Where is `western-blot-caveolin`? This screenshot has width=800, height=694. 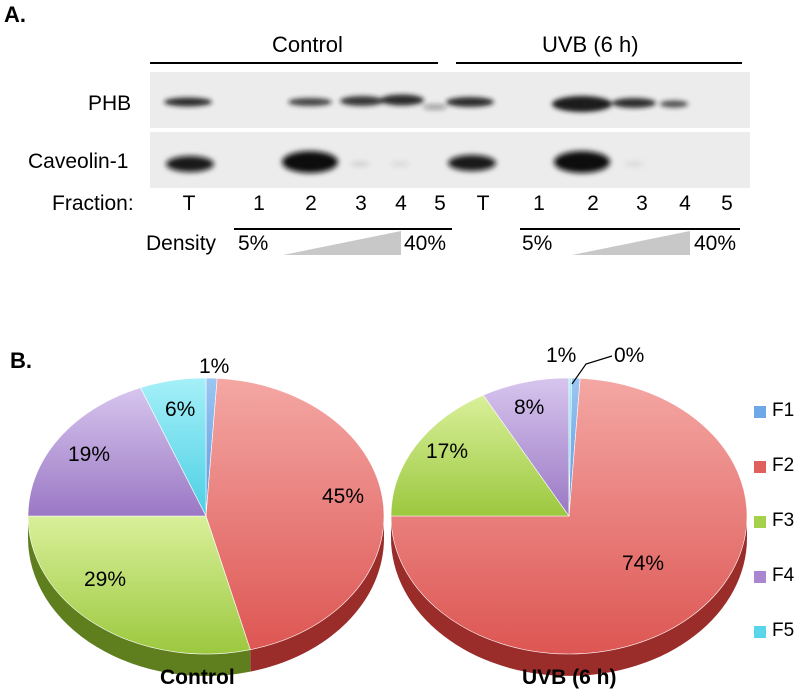
western-blot-caveolin is located at coordinates (450, 160).